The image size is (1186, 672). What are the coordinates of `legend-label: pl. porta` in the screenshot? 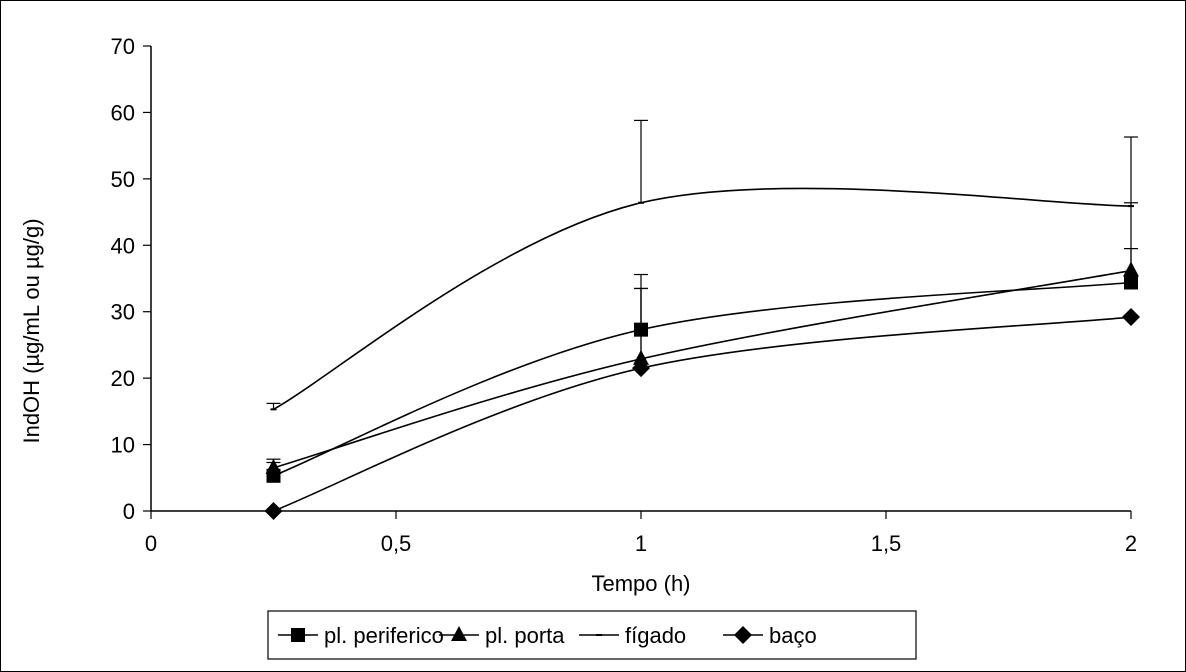 It's located at (525, 635).